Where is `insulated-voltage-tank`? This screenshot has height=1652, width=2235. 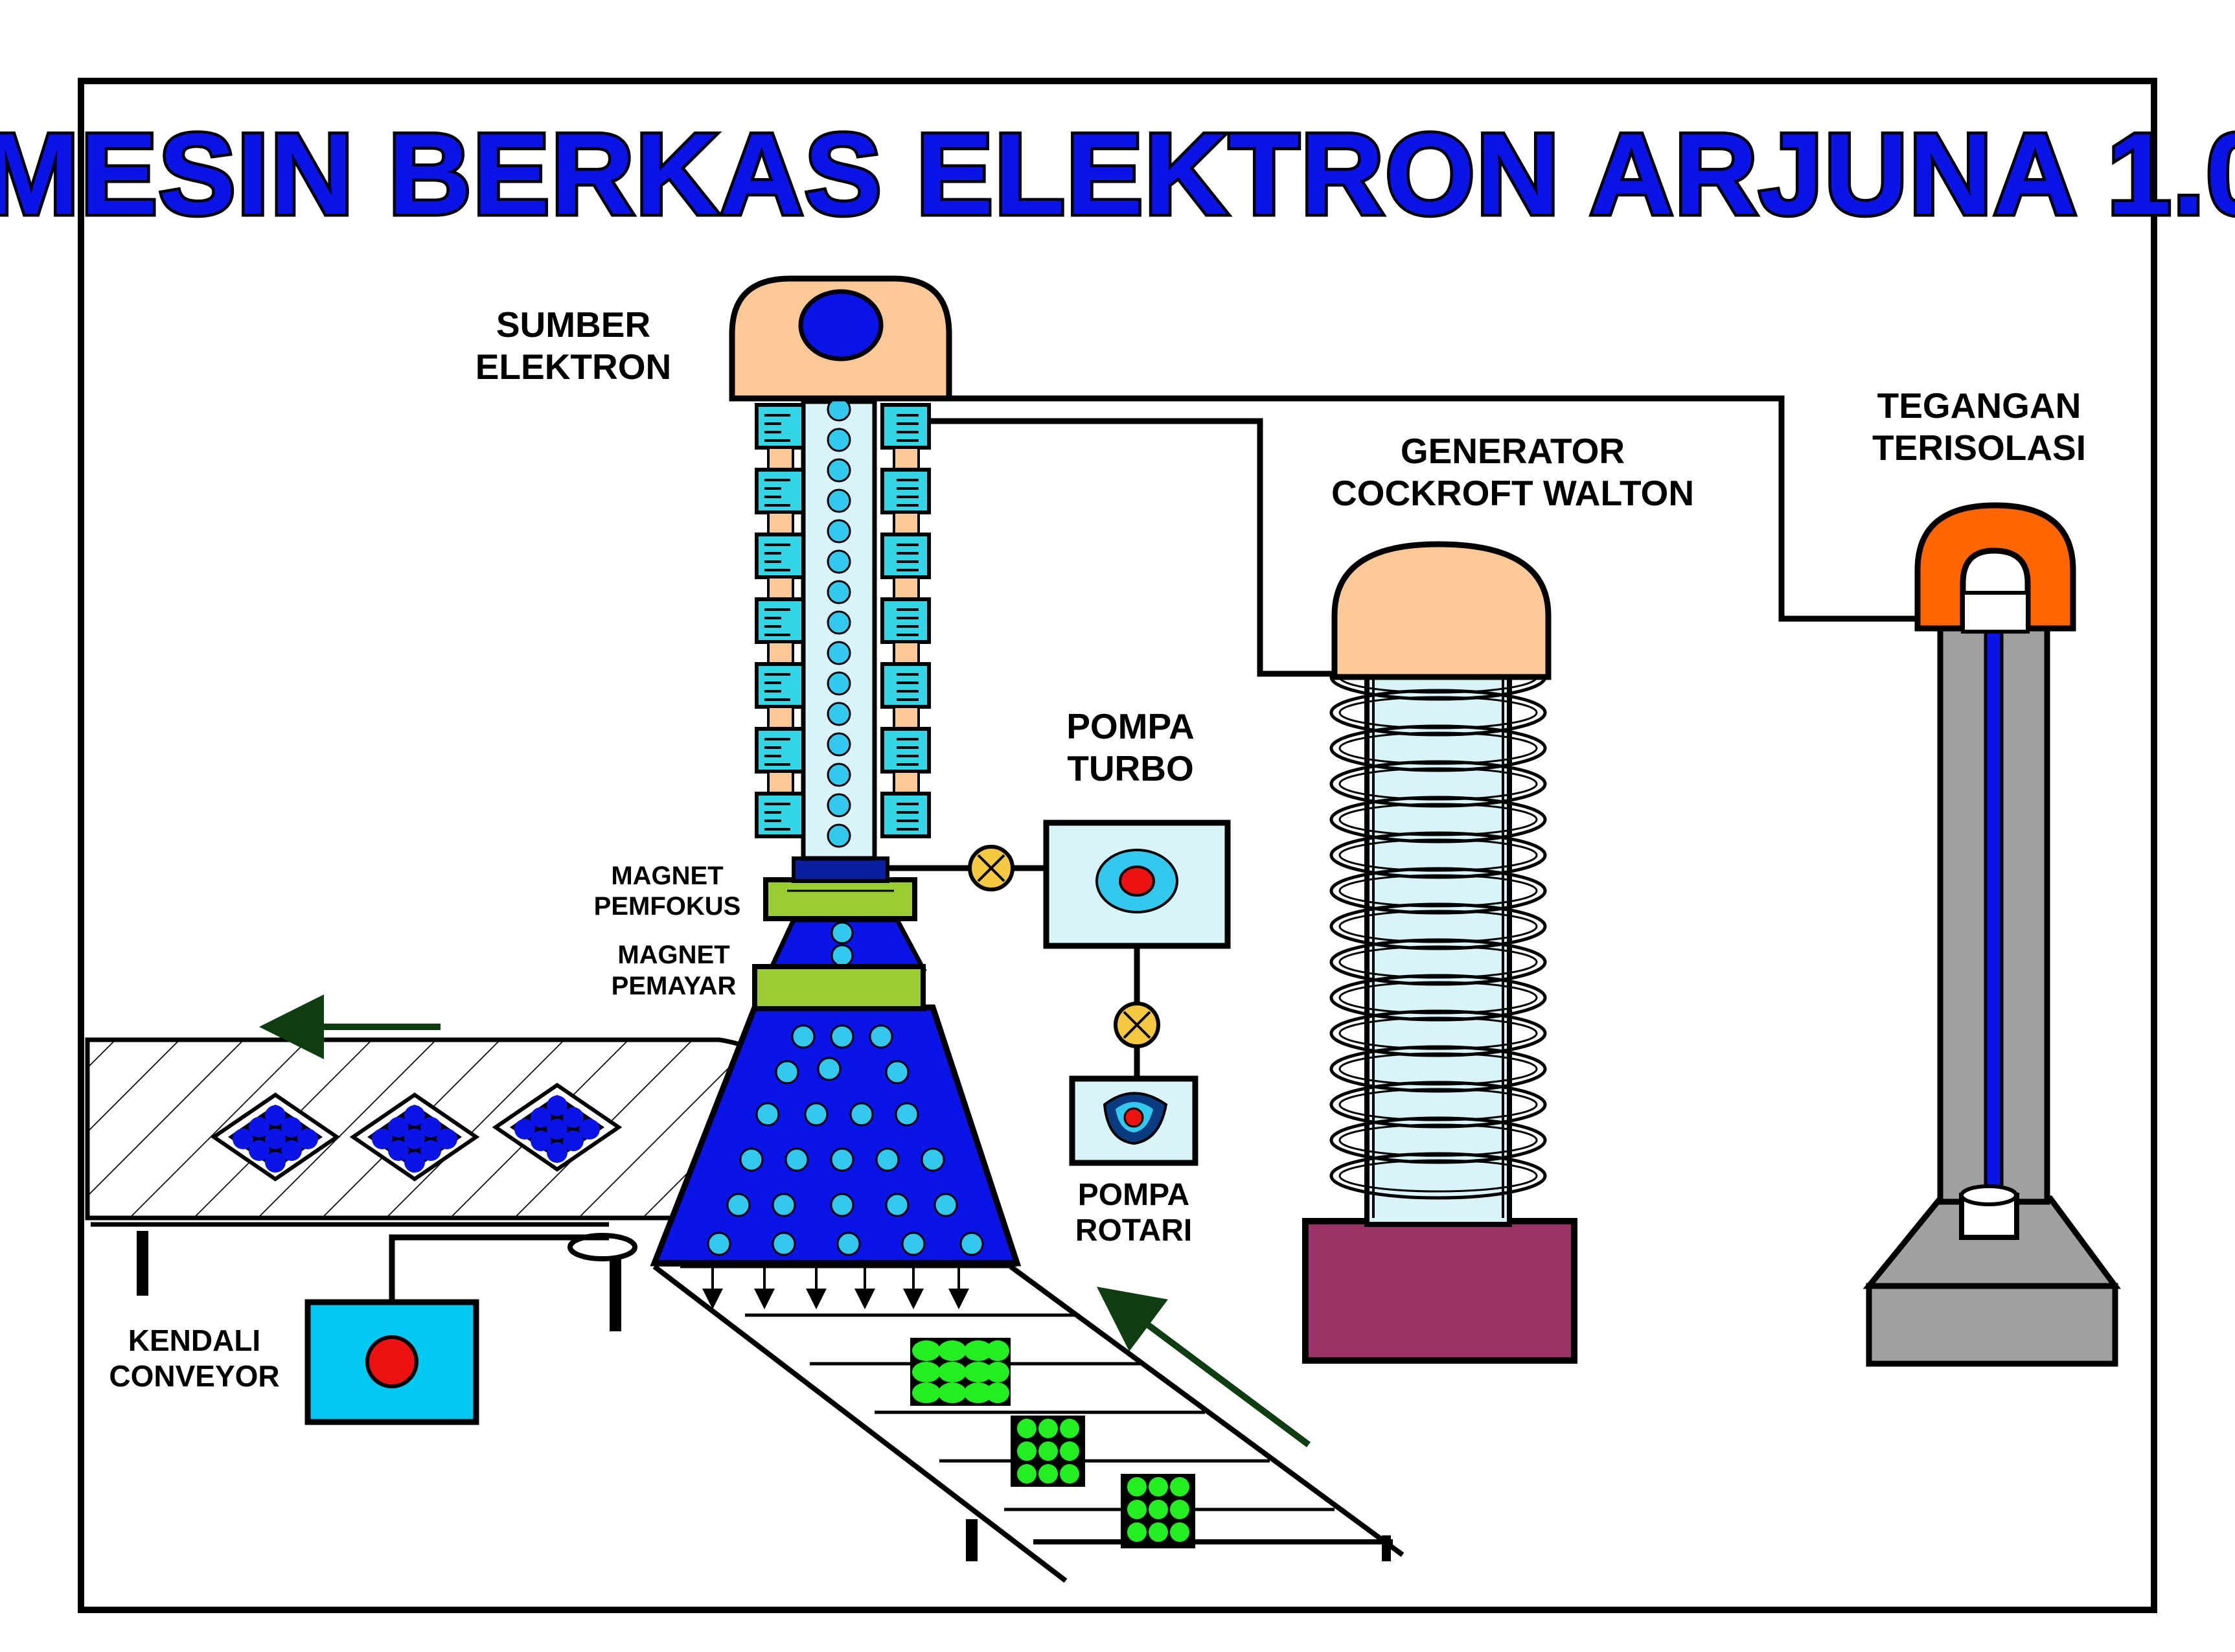 insulated-voltage-tank is located at coordinates (1991, 934).